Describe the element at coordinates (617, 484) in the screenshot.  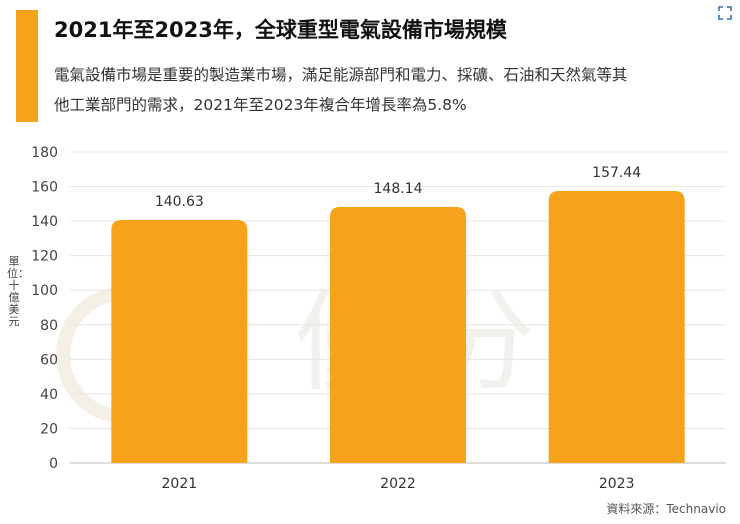
I see `x-tick-label-2023: 2023` at that location.